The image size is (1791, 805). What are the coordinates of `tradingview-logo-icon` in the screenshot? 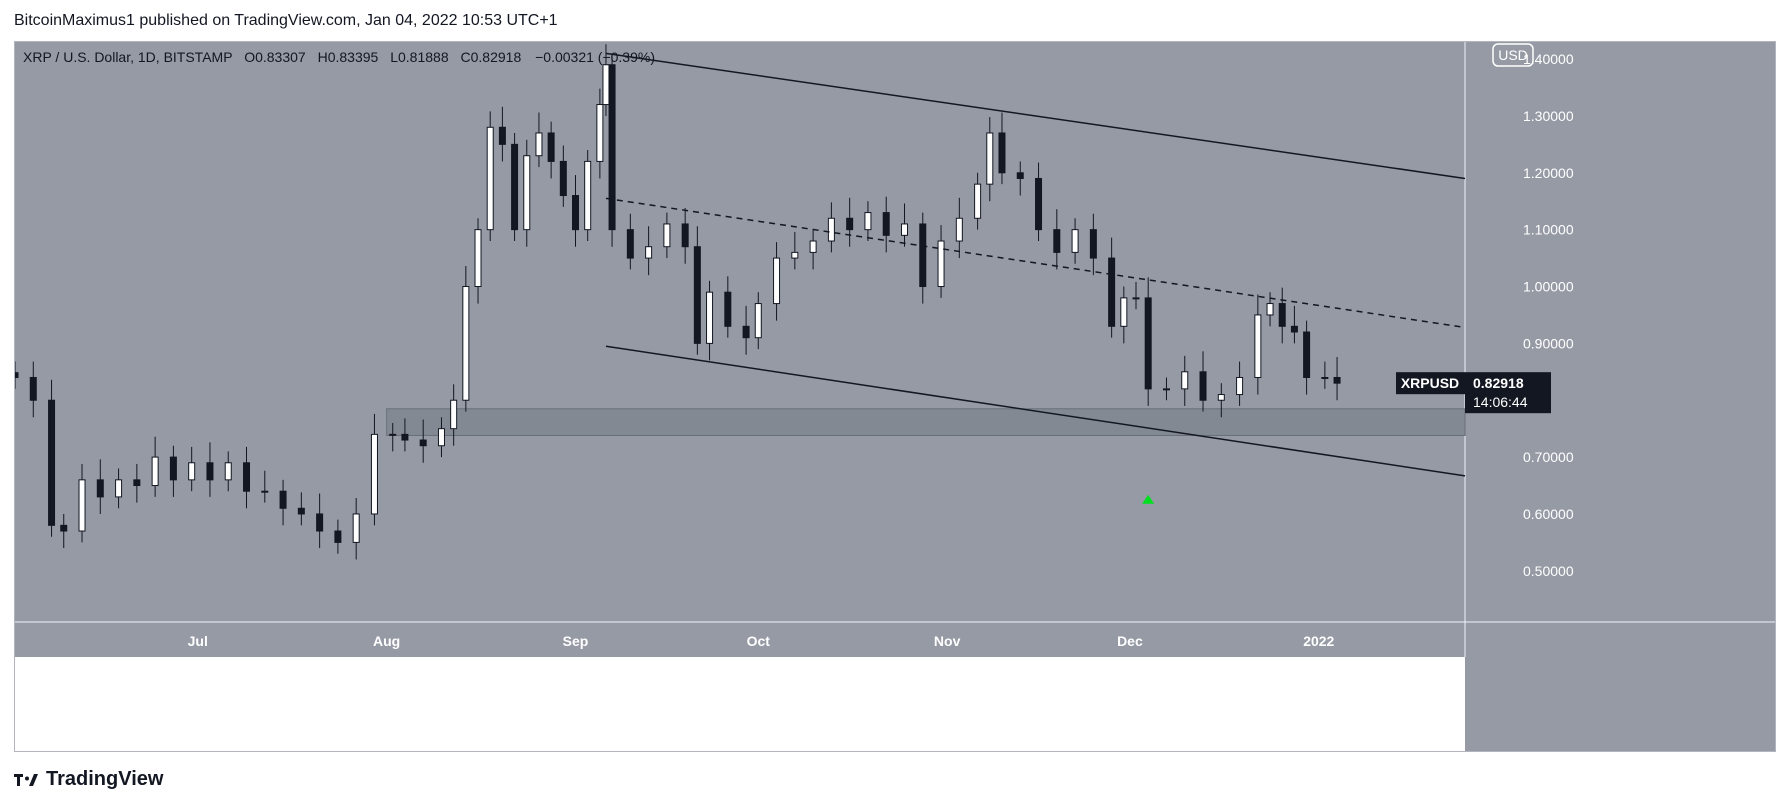 It's located at (26, 779).